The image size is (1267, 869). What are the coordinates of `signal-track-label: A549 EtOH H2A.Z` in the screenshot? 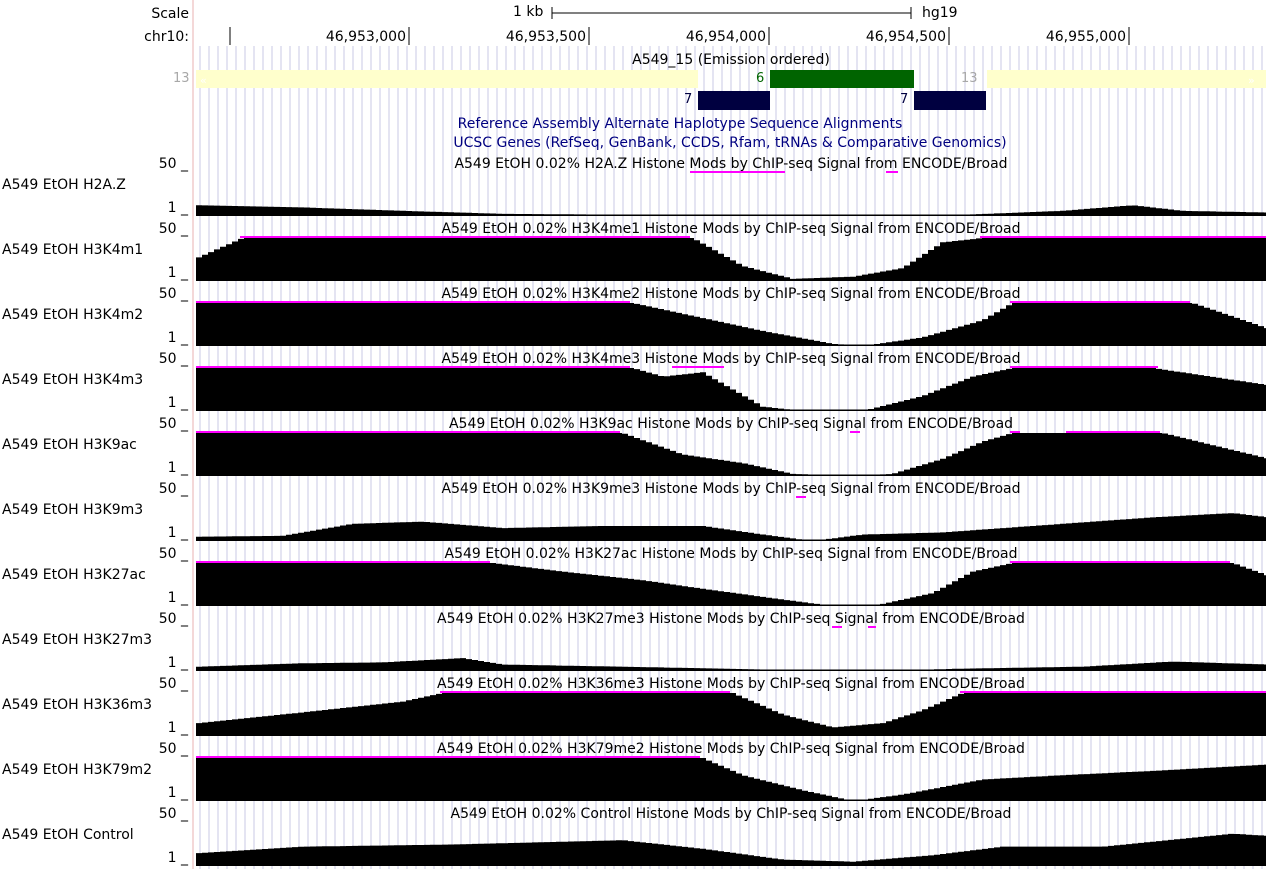 It's located at (64, 185).